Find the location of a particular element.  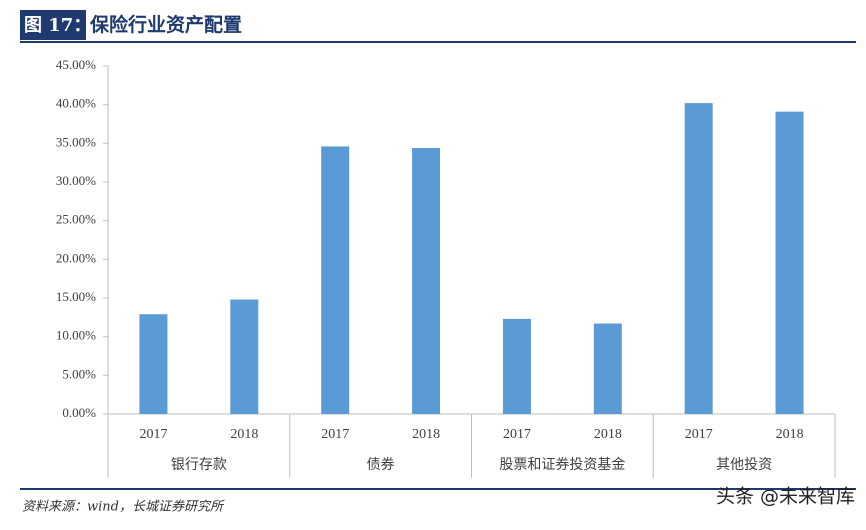

source-note: 资料来源：wind，长城证券研究所 is located at coordinates (123, 507).